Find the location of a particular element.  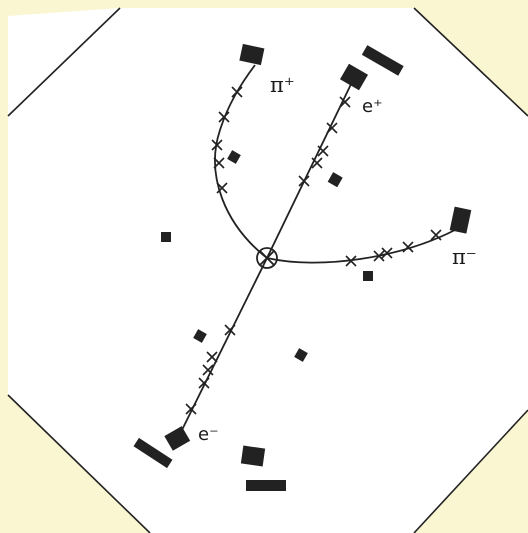

boundary-bottom-right is located at coordinates (470, 471).